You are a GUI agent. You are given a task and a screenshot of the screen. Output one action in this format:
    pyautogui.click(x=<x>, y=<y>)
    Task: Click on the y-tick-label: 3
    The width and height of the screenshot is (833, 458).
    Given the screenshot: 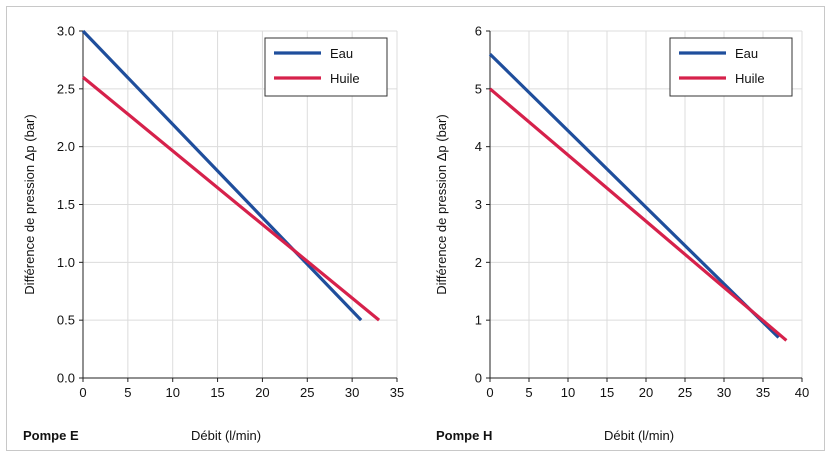 What is the action you would take?
    pyautogui.click(x=478, y=204)
    